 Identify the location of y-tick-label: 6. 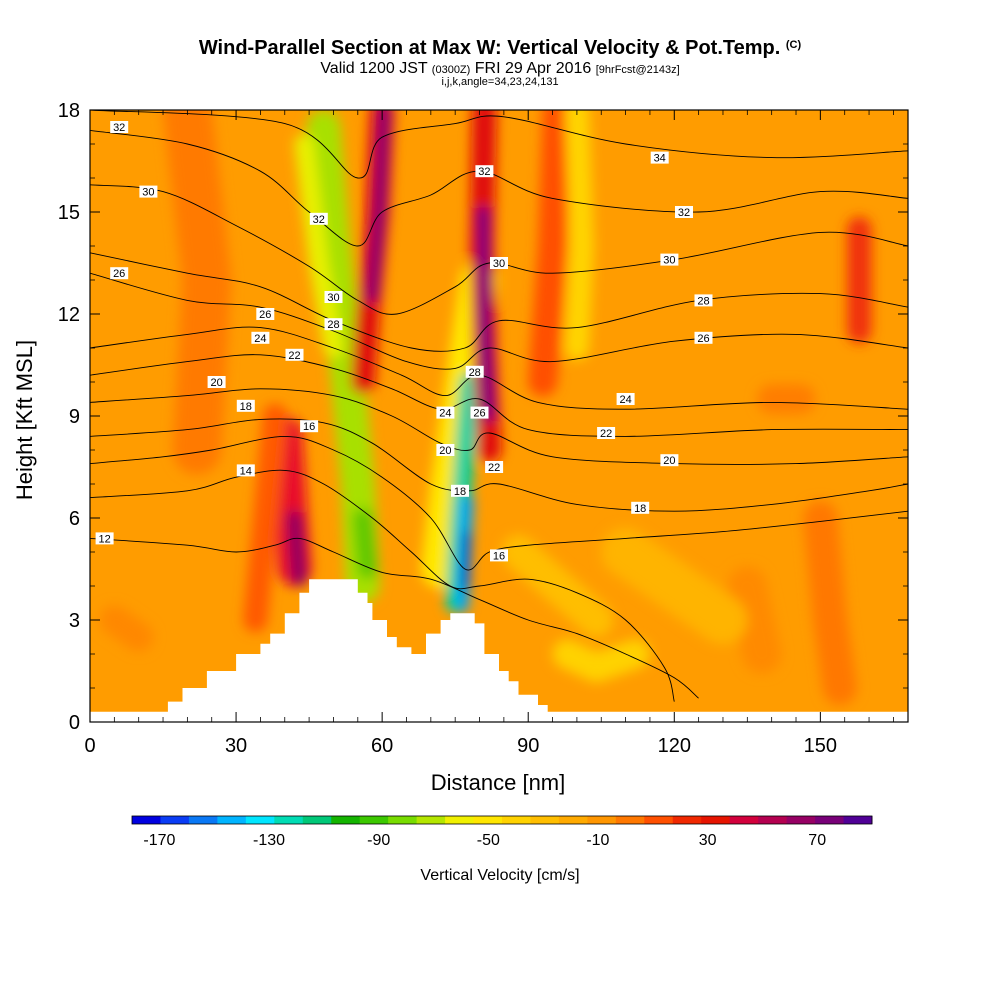
(74, 519).